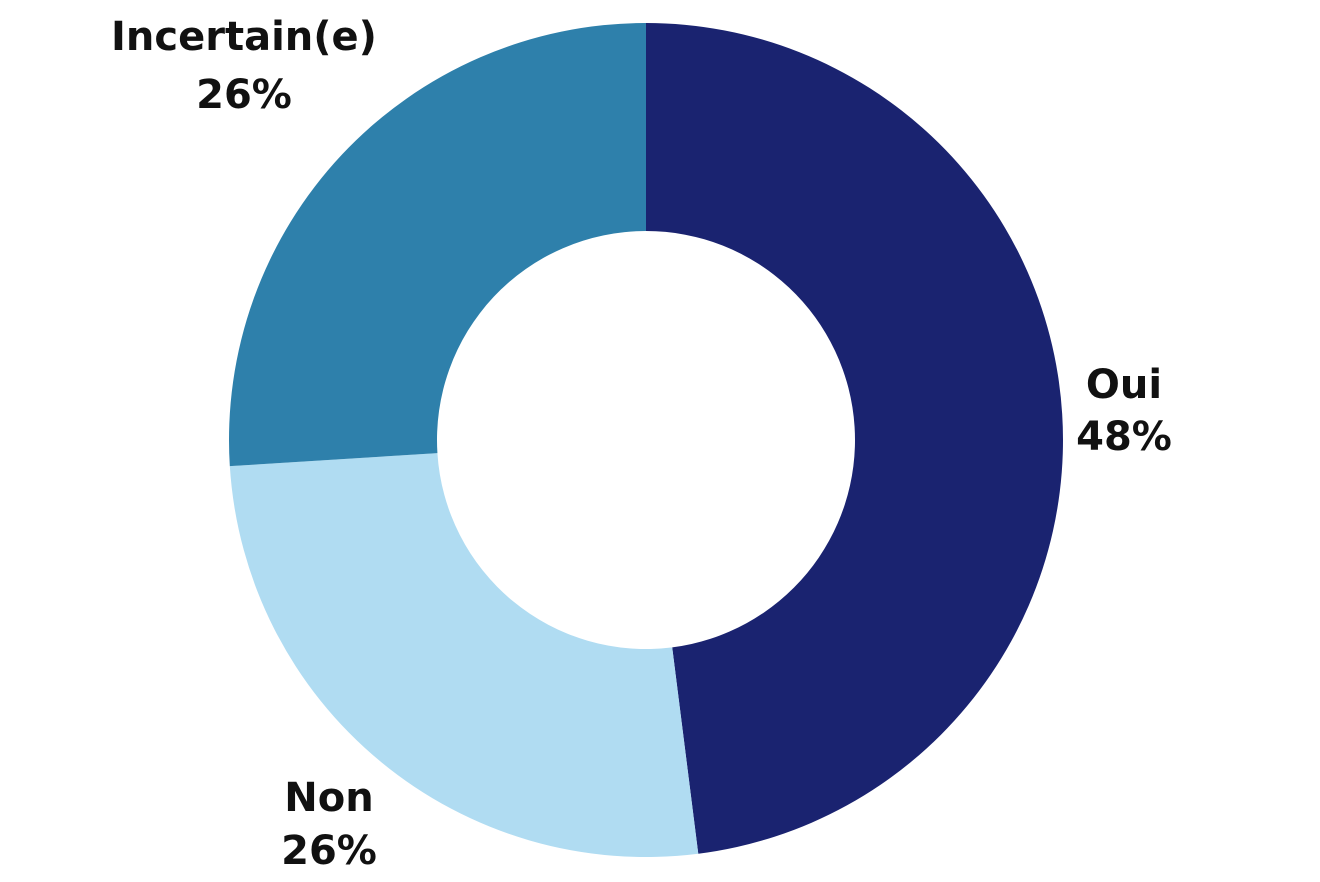  What do you see at coordinates (1124, 385) in the screenshot?
I see `slice-label-0: Oui` at bounding box center [1124, 385].